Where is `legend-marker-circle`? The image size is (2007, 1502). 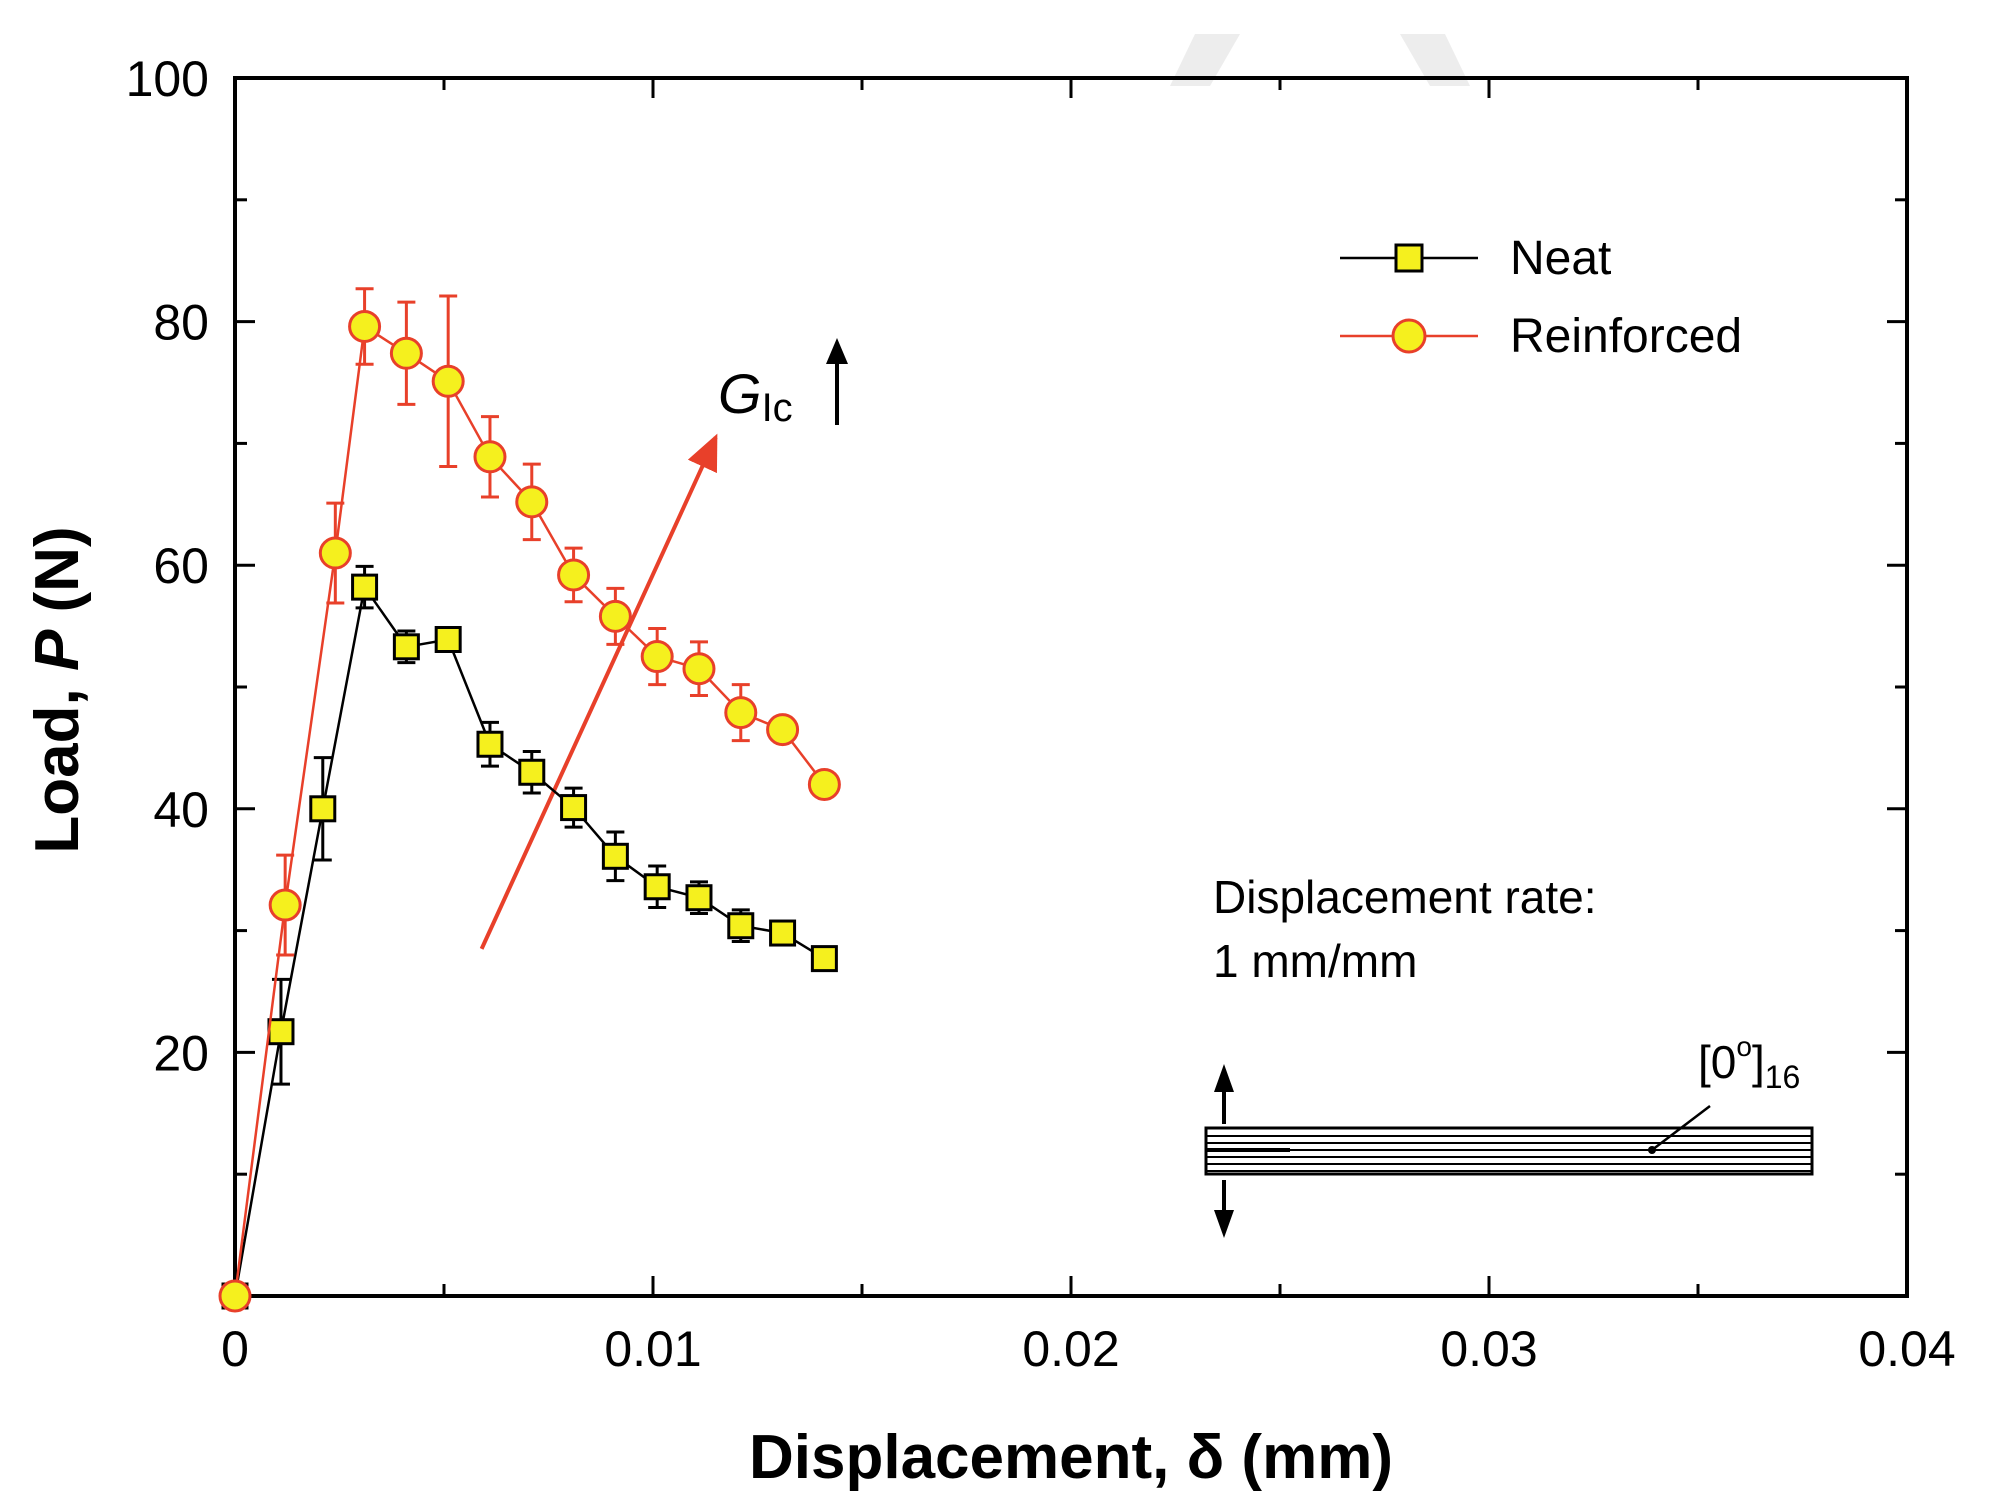
legend-marker-circle is located at coordinates (1409, 336).